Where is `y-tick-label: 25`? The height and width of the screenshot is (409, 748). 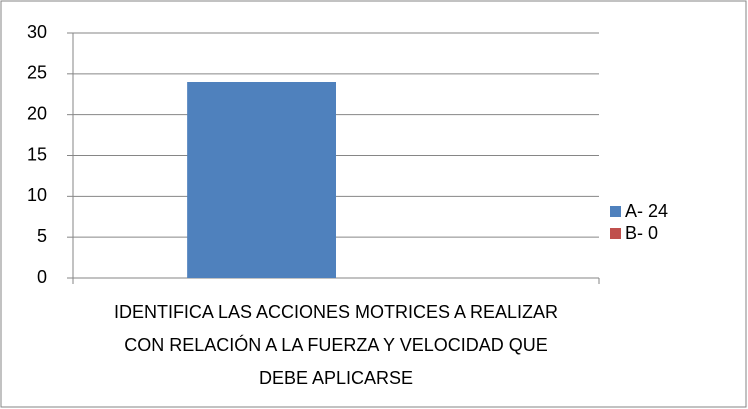
y-tick-label: 25 is located at coordinates (37, 73).